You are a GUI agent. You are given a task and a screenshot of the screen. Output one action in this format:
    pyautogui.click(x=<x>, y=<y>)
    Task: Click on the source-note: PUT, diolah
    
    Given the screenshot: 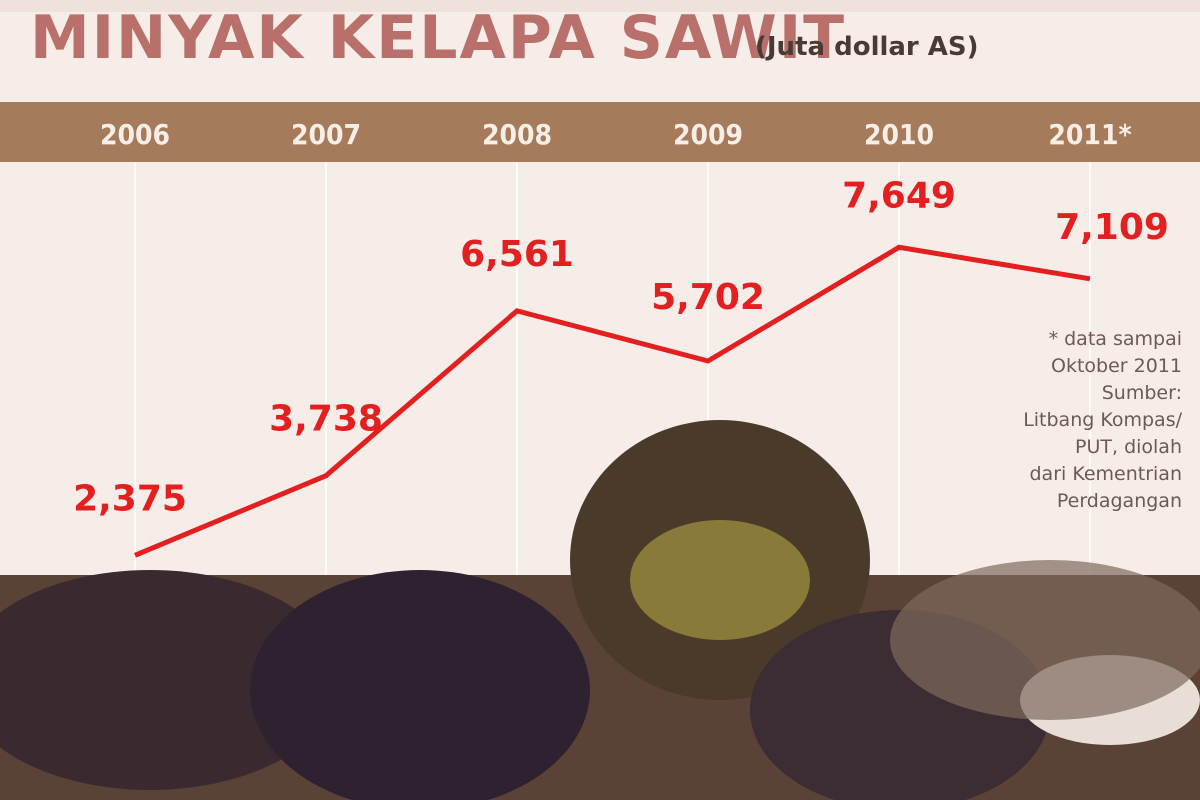 What is the action you would take?
    pyautogui.click(x=1128, y=447)
    